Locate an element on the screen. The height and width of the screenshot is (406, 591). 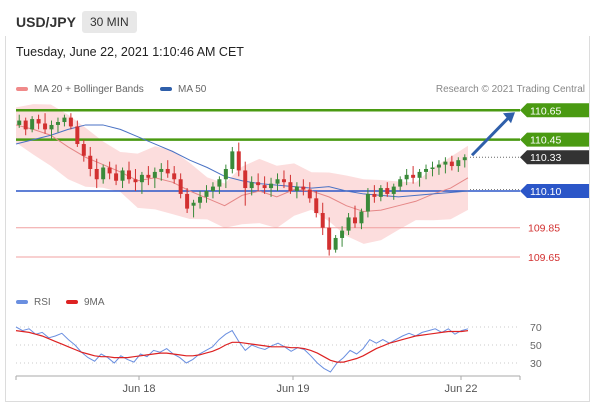
forecast-arrow-shaft is located at coordinates (490, 136).